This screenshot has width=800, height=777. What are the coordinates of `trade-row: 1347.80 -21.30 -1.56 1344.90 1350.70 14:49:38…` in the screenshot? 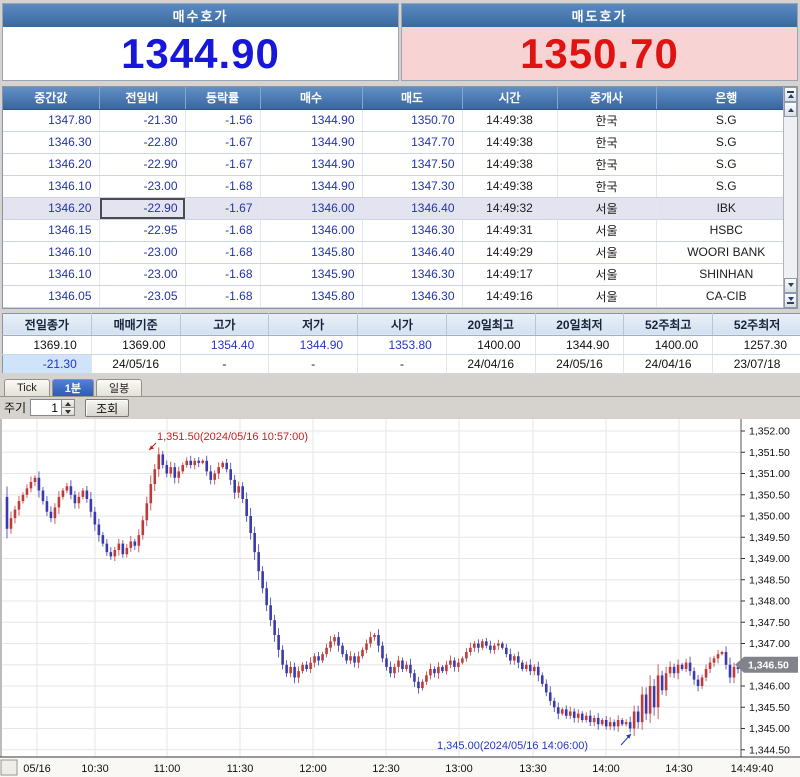 It's located at (400, 120).